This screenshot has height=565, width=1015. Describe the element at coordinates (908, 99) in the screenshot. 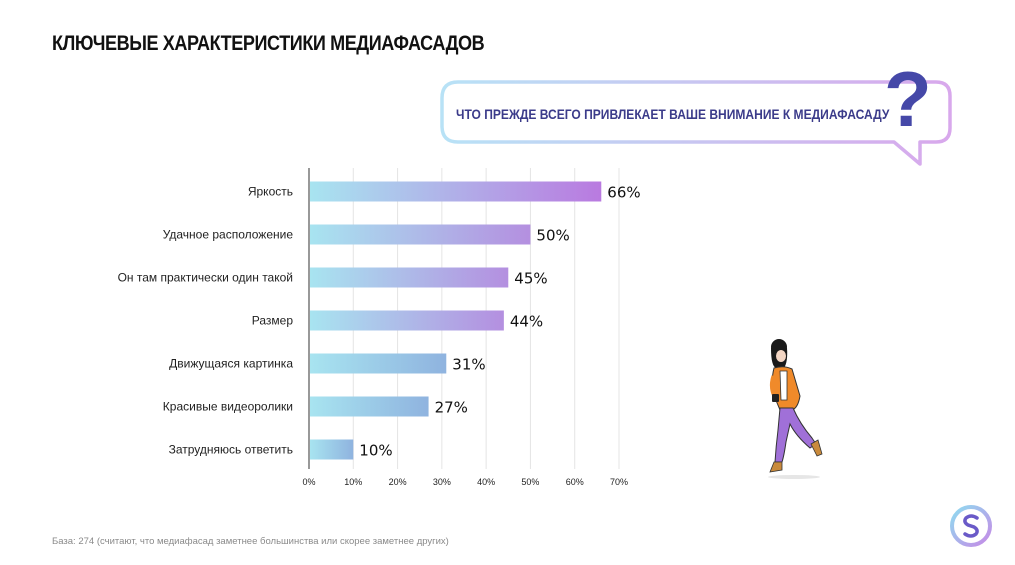

I see `question-mark-icon: ?` at that location.